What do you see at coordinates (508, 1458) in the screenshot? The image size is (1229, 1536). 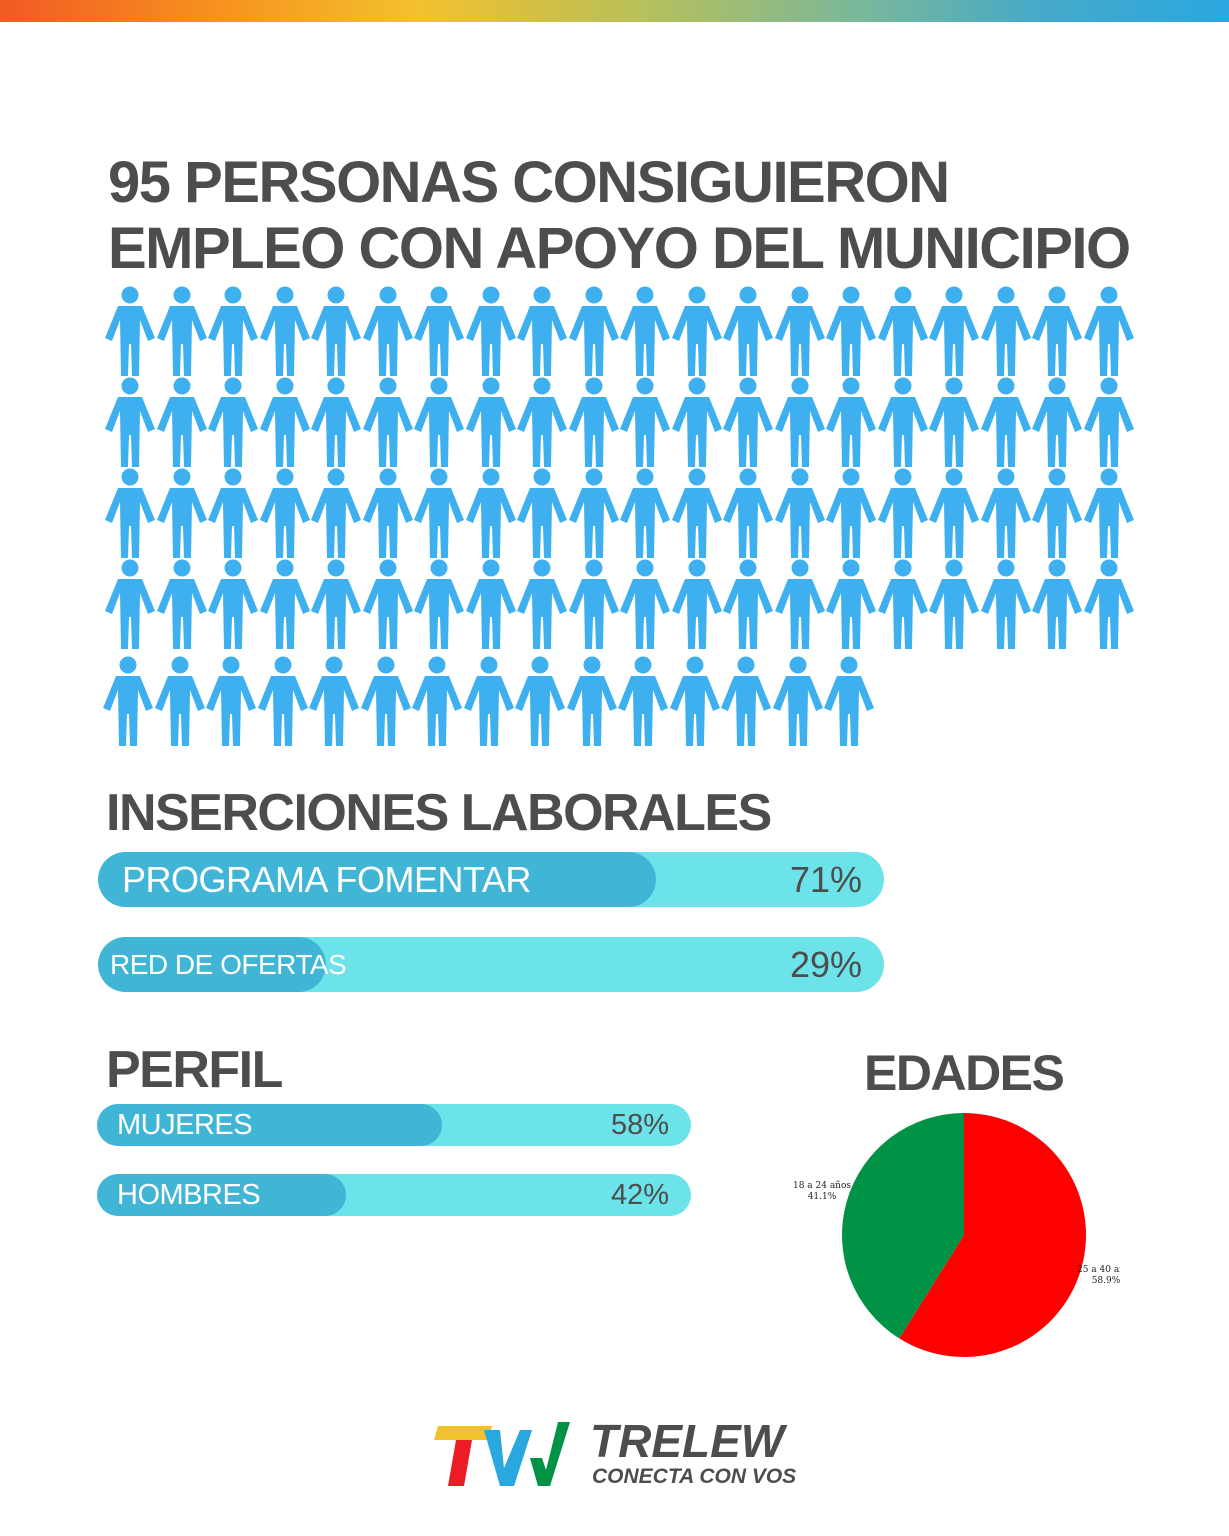 I see `logo-w-left` at bounding box center [508, 1458].